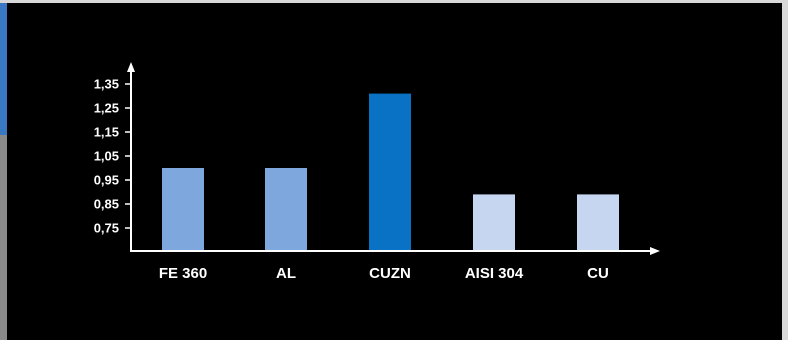 The width and height of the screenshot is (788, 340). What do you see at coordinates (598, 222) in the screenshot?
I see `bar-cu` at bounding box center [598, 222].